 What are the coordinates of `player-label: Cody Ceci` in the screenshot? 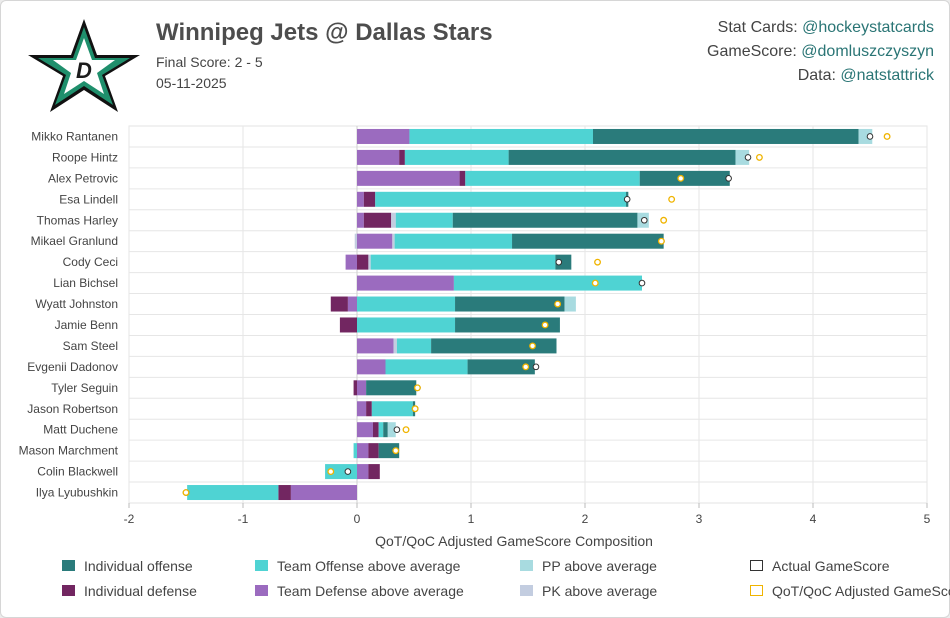 It's located at (90, 262).